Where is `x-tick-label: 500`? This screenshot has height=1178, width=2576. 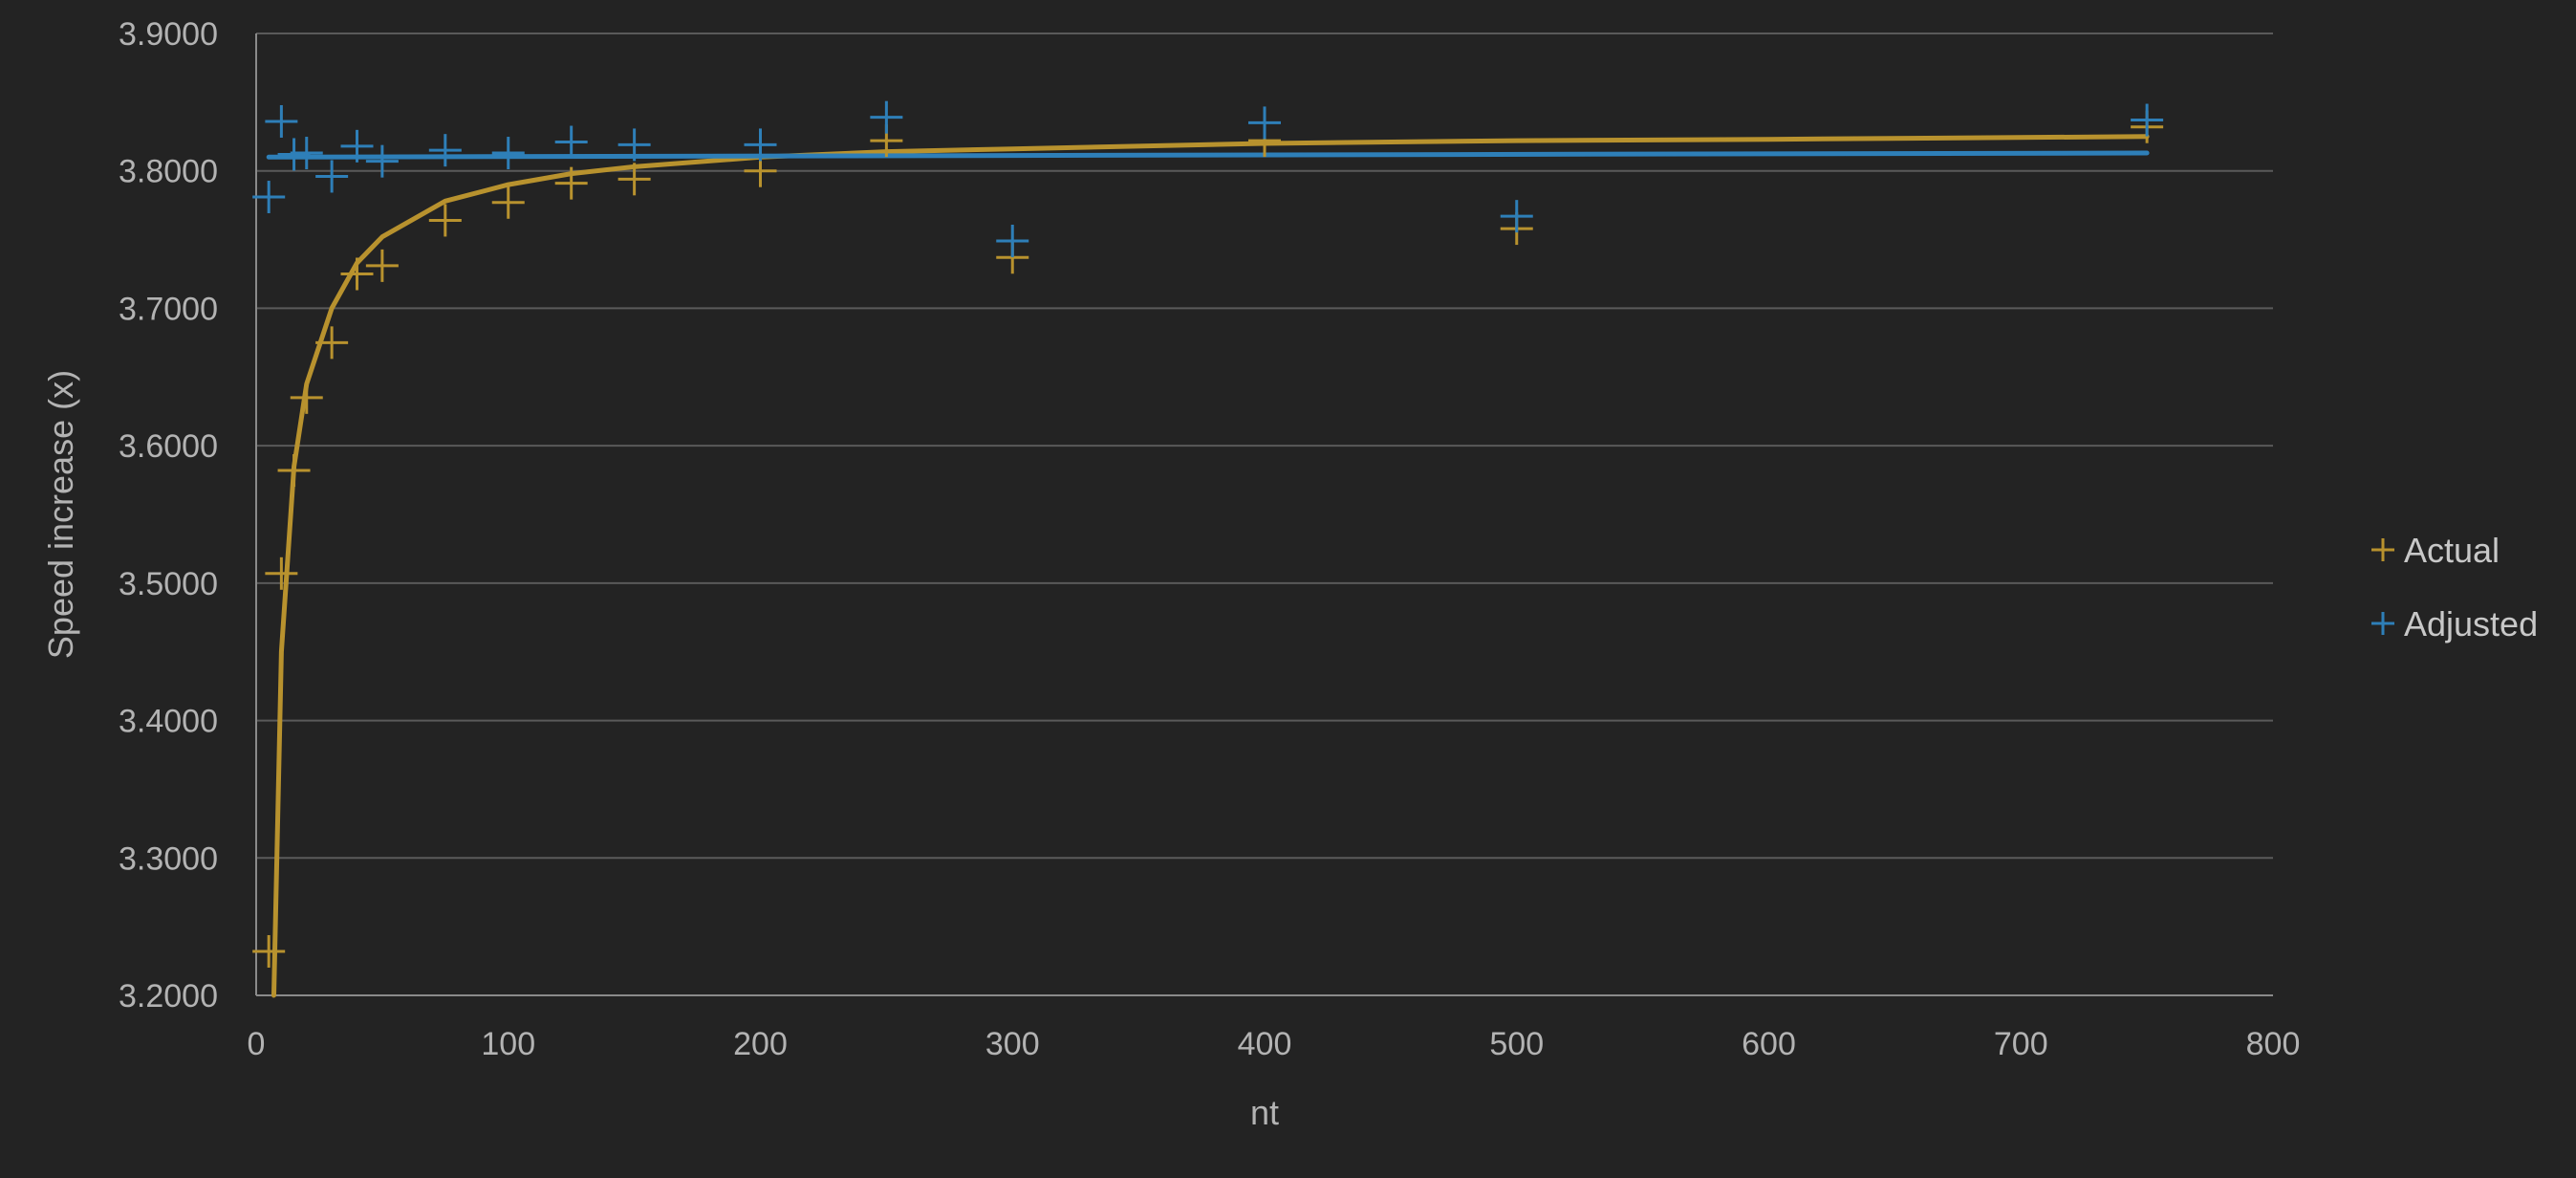 x-tick-label: 500 is located at coordinates (1516, 1044).